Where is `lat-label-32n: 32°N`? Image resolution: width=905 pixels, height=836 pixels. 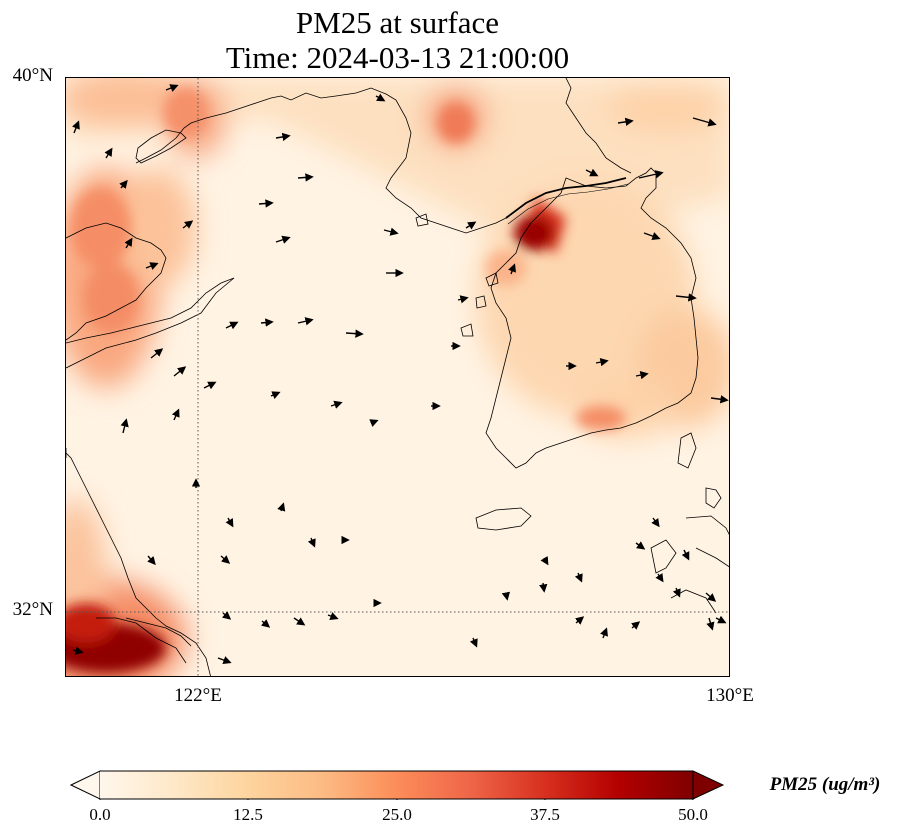
lat-label-32n: 32°N is located at coordinates (32, 609).